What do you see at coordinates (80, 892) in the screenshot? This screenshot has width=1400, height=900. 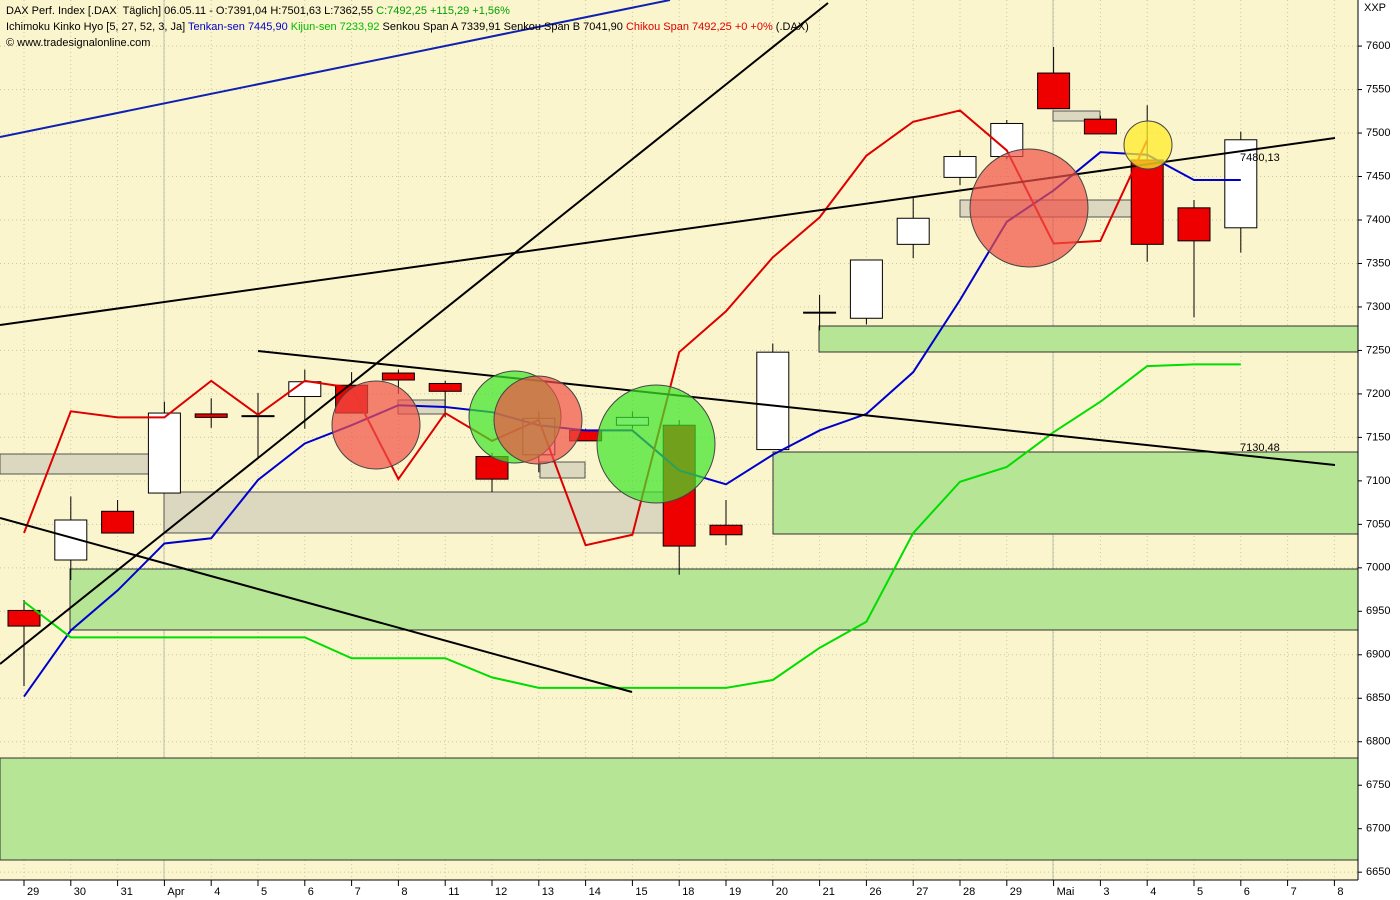 I see `x-tick-label: 30` at bounding box center [80, 892].